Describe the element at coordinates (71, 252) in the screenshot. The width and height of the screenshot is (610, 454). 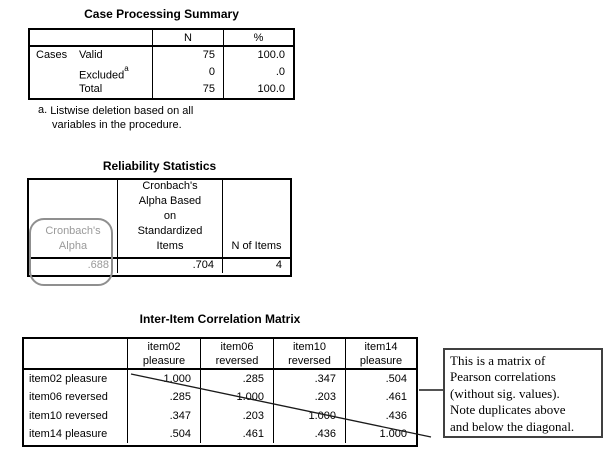
I see `cronbachs-alpha-highlight-oval` at that location.